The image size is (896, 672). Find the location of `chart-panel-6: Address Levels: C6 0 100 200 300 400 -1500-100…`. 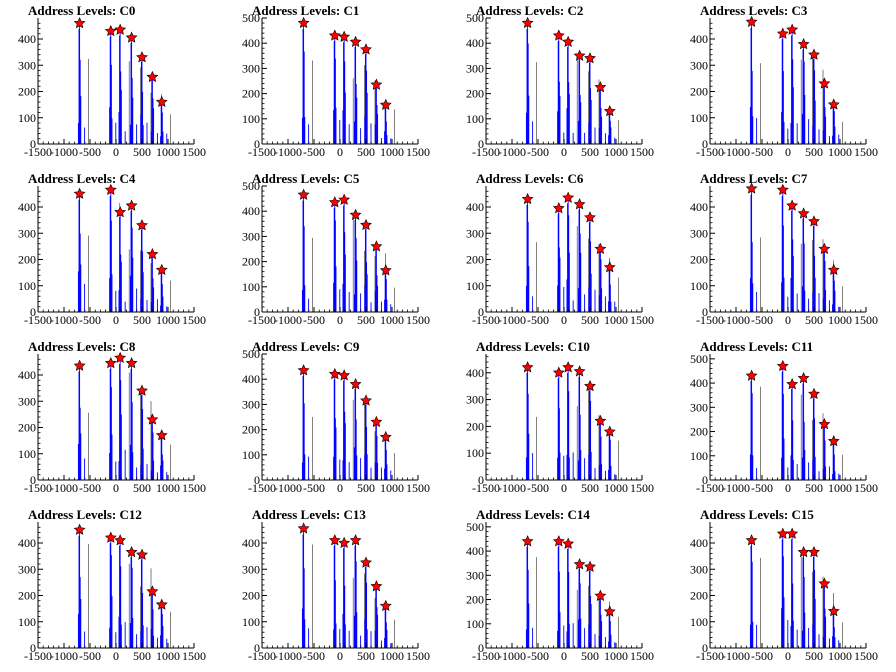

chart-panel-6: Address Levels: C6 0 100 200 300 400 -1500-100… is located at coordinates (560, 249).